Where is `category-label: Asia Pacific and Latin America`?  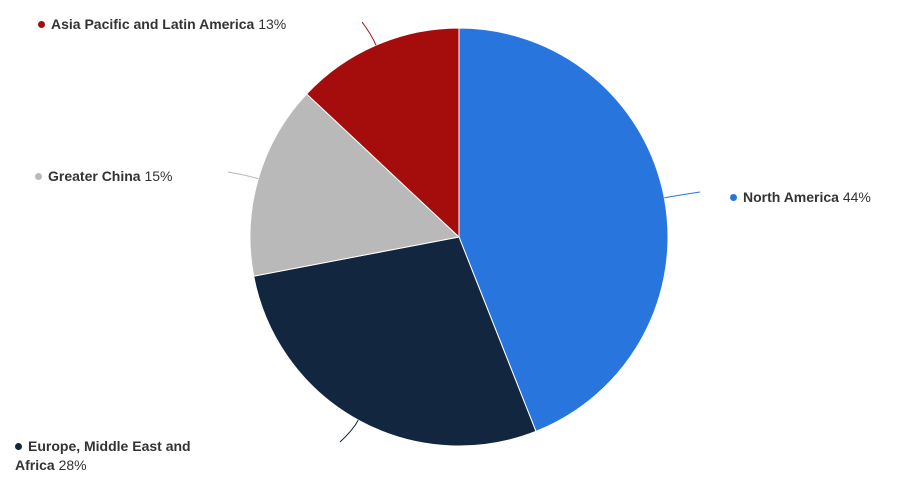 category-label: Asia Pacific and Latin America is located at coordinates (153, 24).